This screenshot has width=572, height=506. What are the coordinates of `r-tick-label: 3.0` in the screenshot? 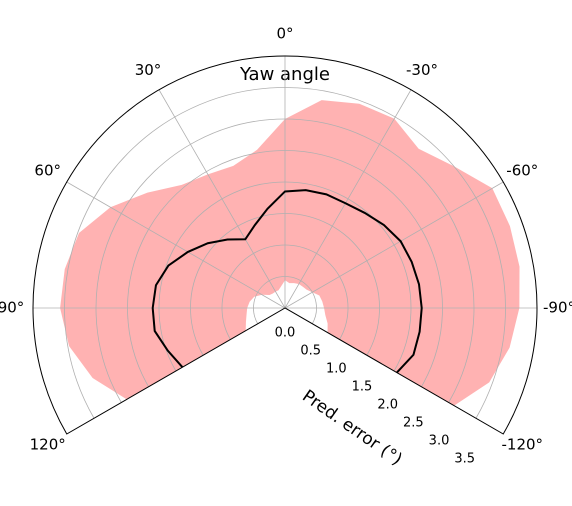 It's located at (439, 440).